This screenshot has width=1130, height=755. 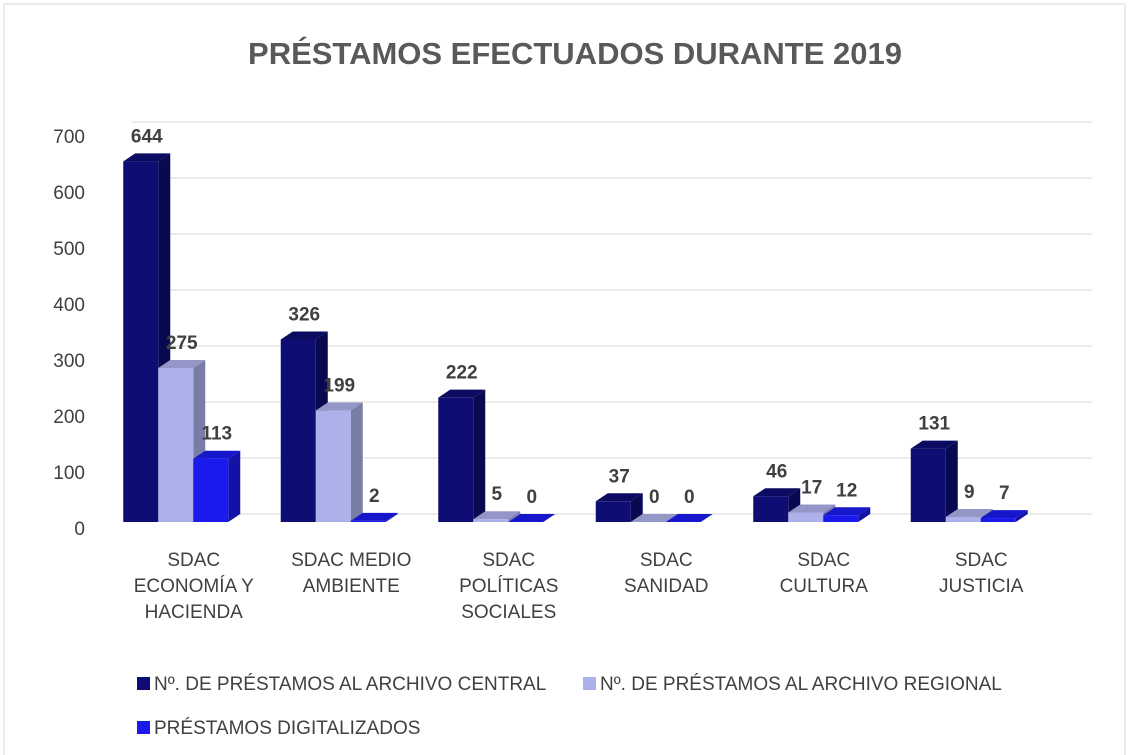 What do you see at coordinates (1004, 493) in the screenshot?
I see `data-label: 7` at bounding box center [1004, 493].